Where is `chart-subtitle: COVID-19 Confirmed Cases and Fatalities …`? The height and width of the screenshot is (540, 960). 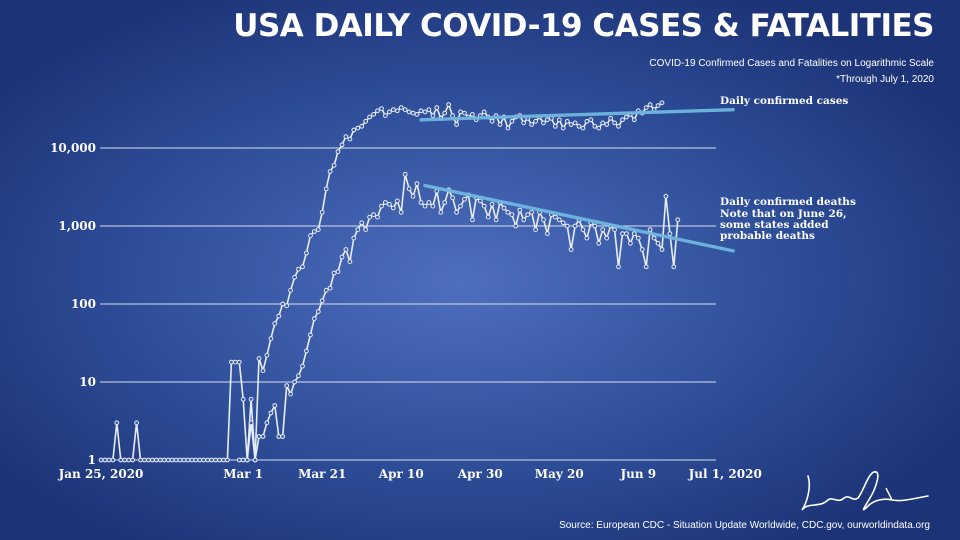
chart-subtitle: COVID-19 Confirmed Cases and Fatalities … is located at coordinates (791, 72).